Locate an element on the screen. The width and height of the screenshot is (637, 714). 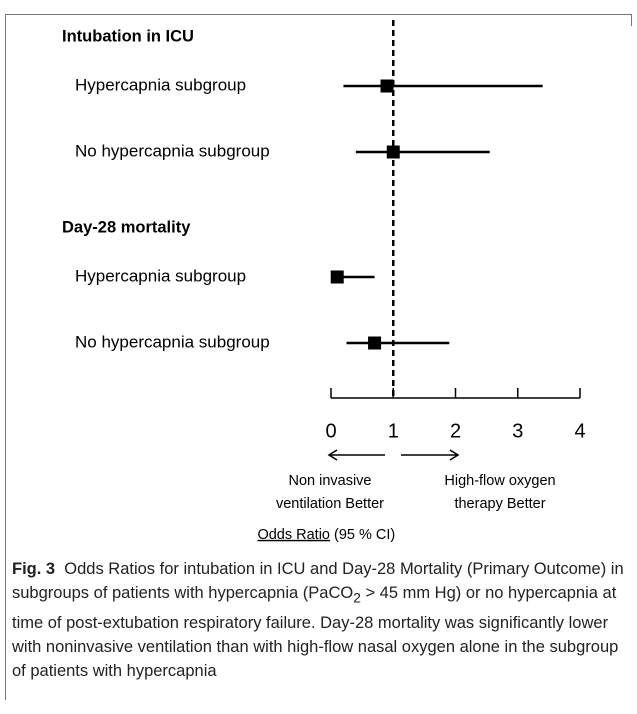
direction-label: therapy Better is located at coordinates (499, 504).